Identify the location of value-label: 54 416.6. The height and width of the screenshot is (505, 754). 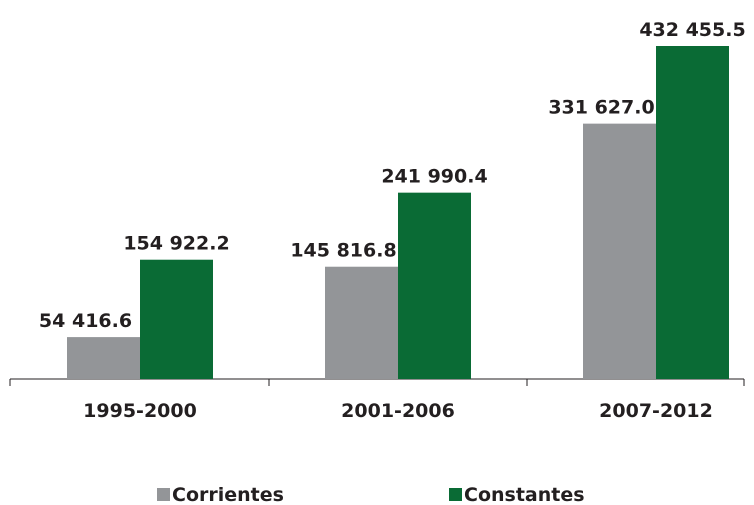
(85, 321).